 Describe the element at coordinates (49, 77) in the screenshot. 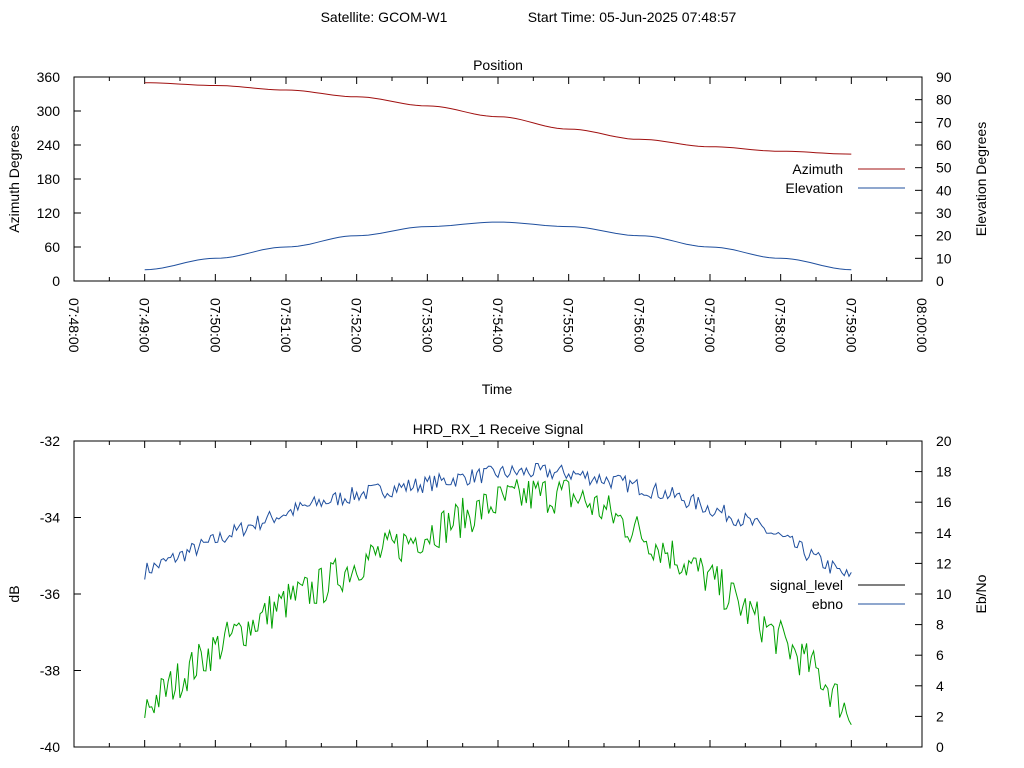

I see `y-tick-label: 360` at that location.